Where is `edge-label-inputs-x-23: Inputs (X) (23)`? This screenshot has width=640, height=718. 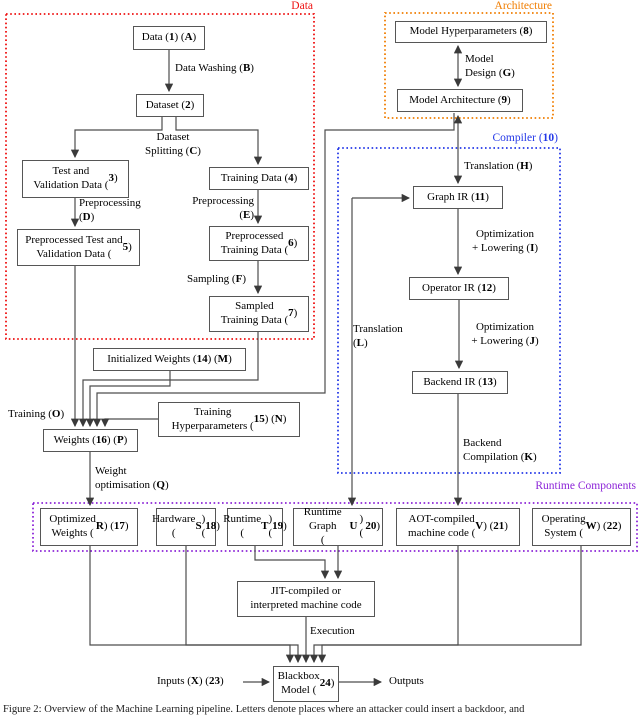
edge-label-inputs-x-23: Inputs (X) (23) is located at coordinates (190, 681).